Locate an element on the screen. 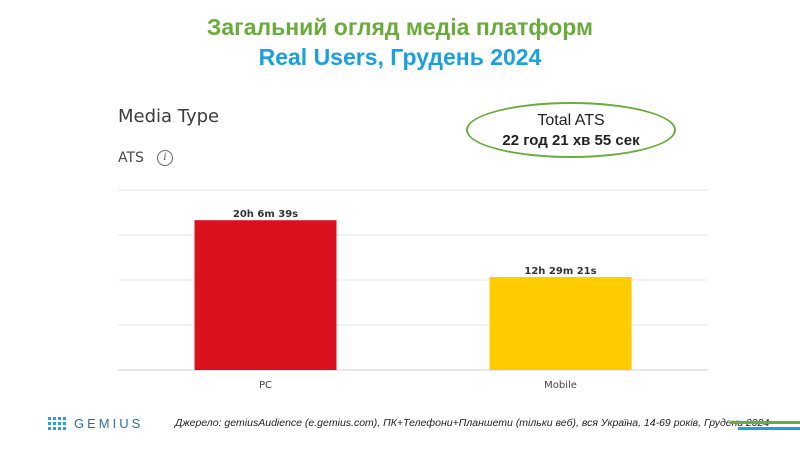 The image size is (800, 450). bar-value-label: 20h 6m 39s is located at coordinates (265, 214).